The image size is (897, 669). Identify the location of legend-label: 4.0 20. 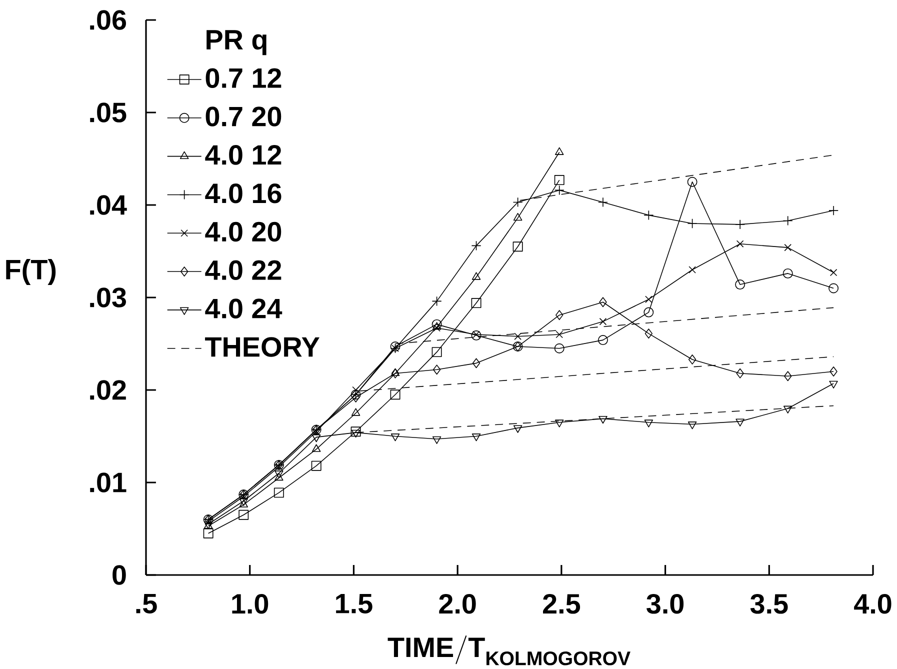
(243, 232).